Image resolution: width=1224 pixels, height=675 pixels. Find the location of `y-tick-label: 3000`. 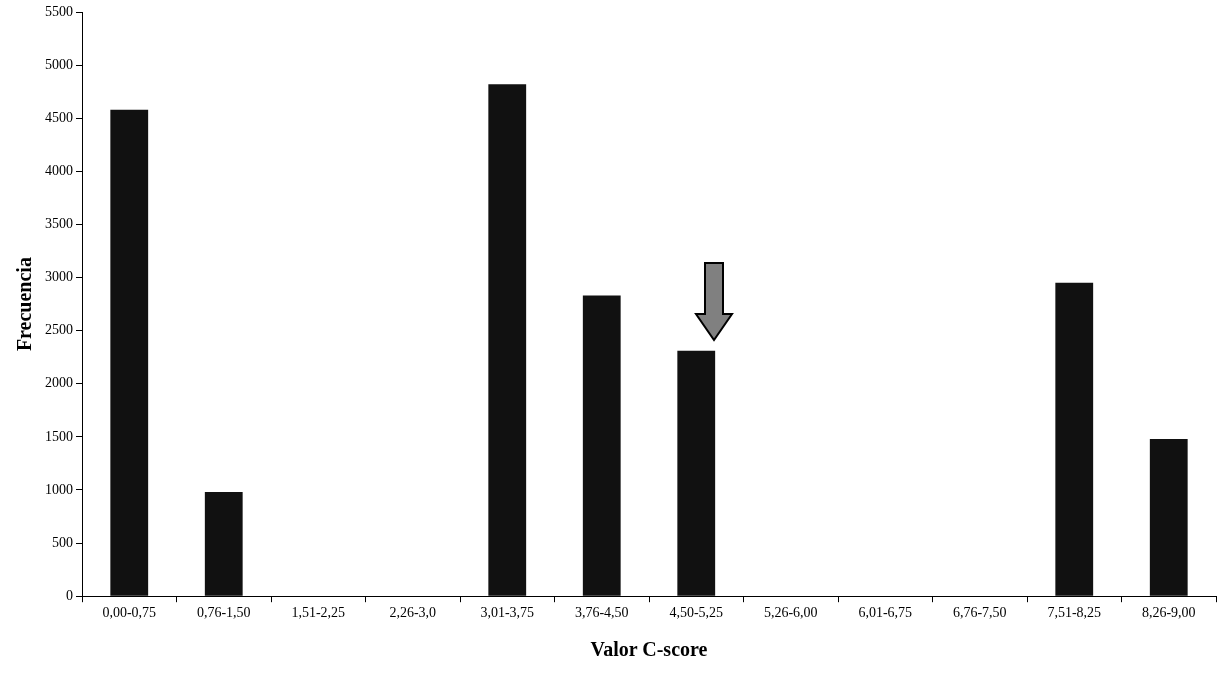

y-tick-label: 3000 is located at coordinates (59, 277).